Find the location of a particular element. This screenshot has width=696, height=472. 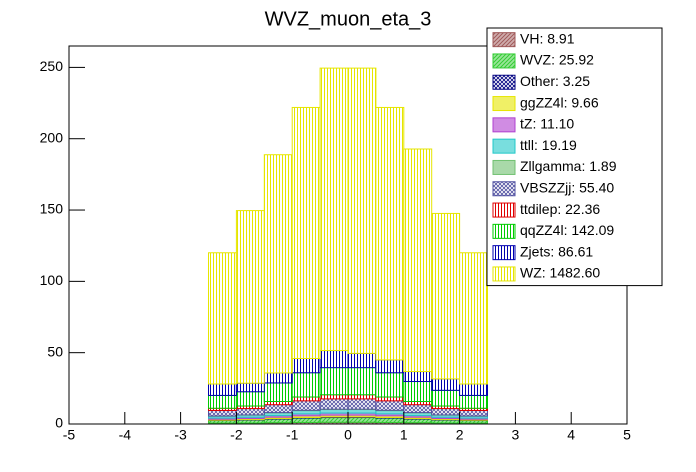

legend-label: qqZZ4l: 142.09 is located at coordinates (567, 230).